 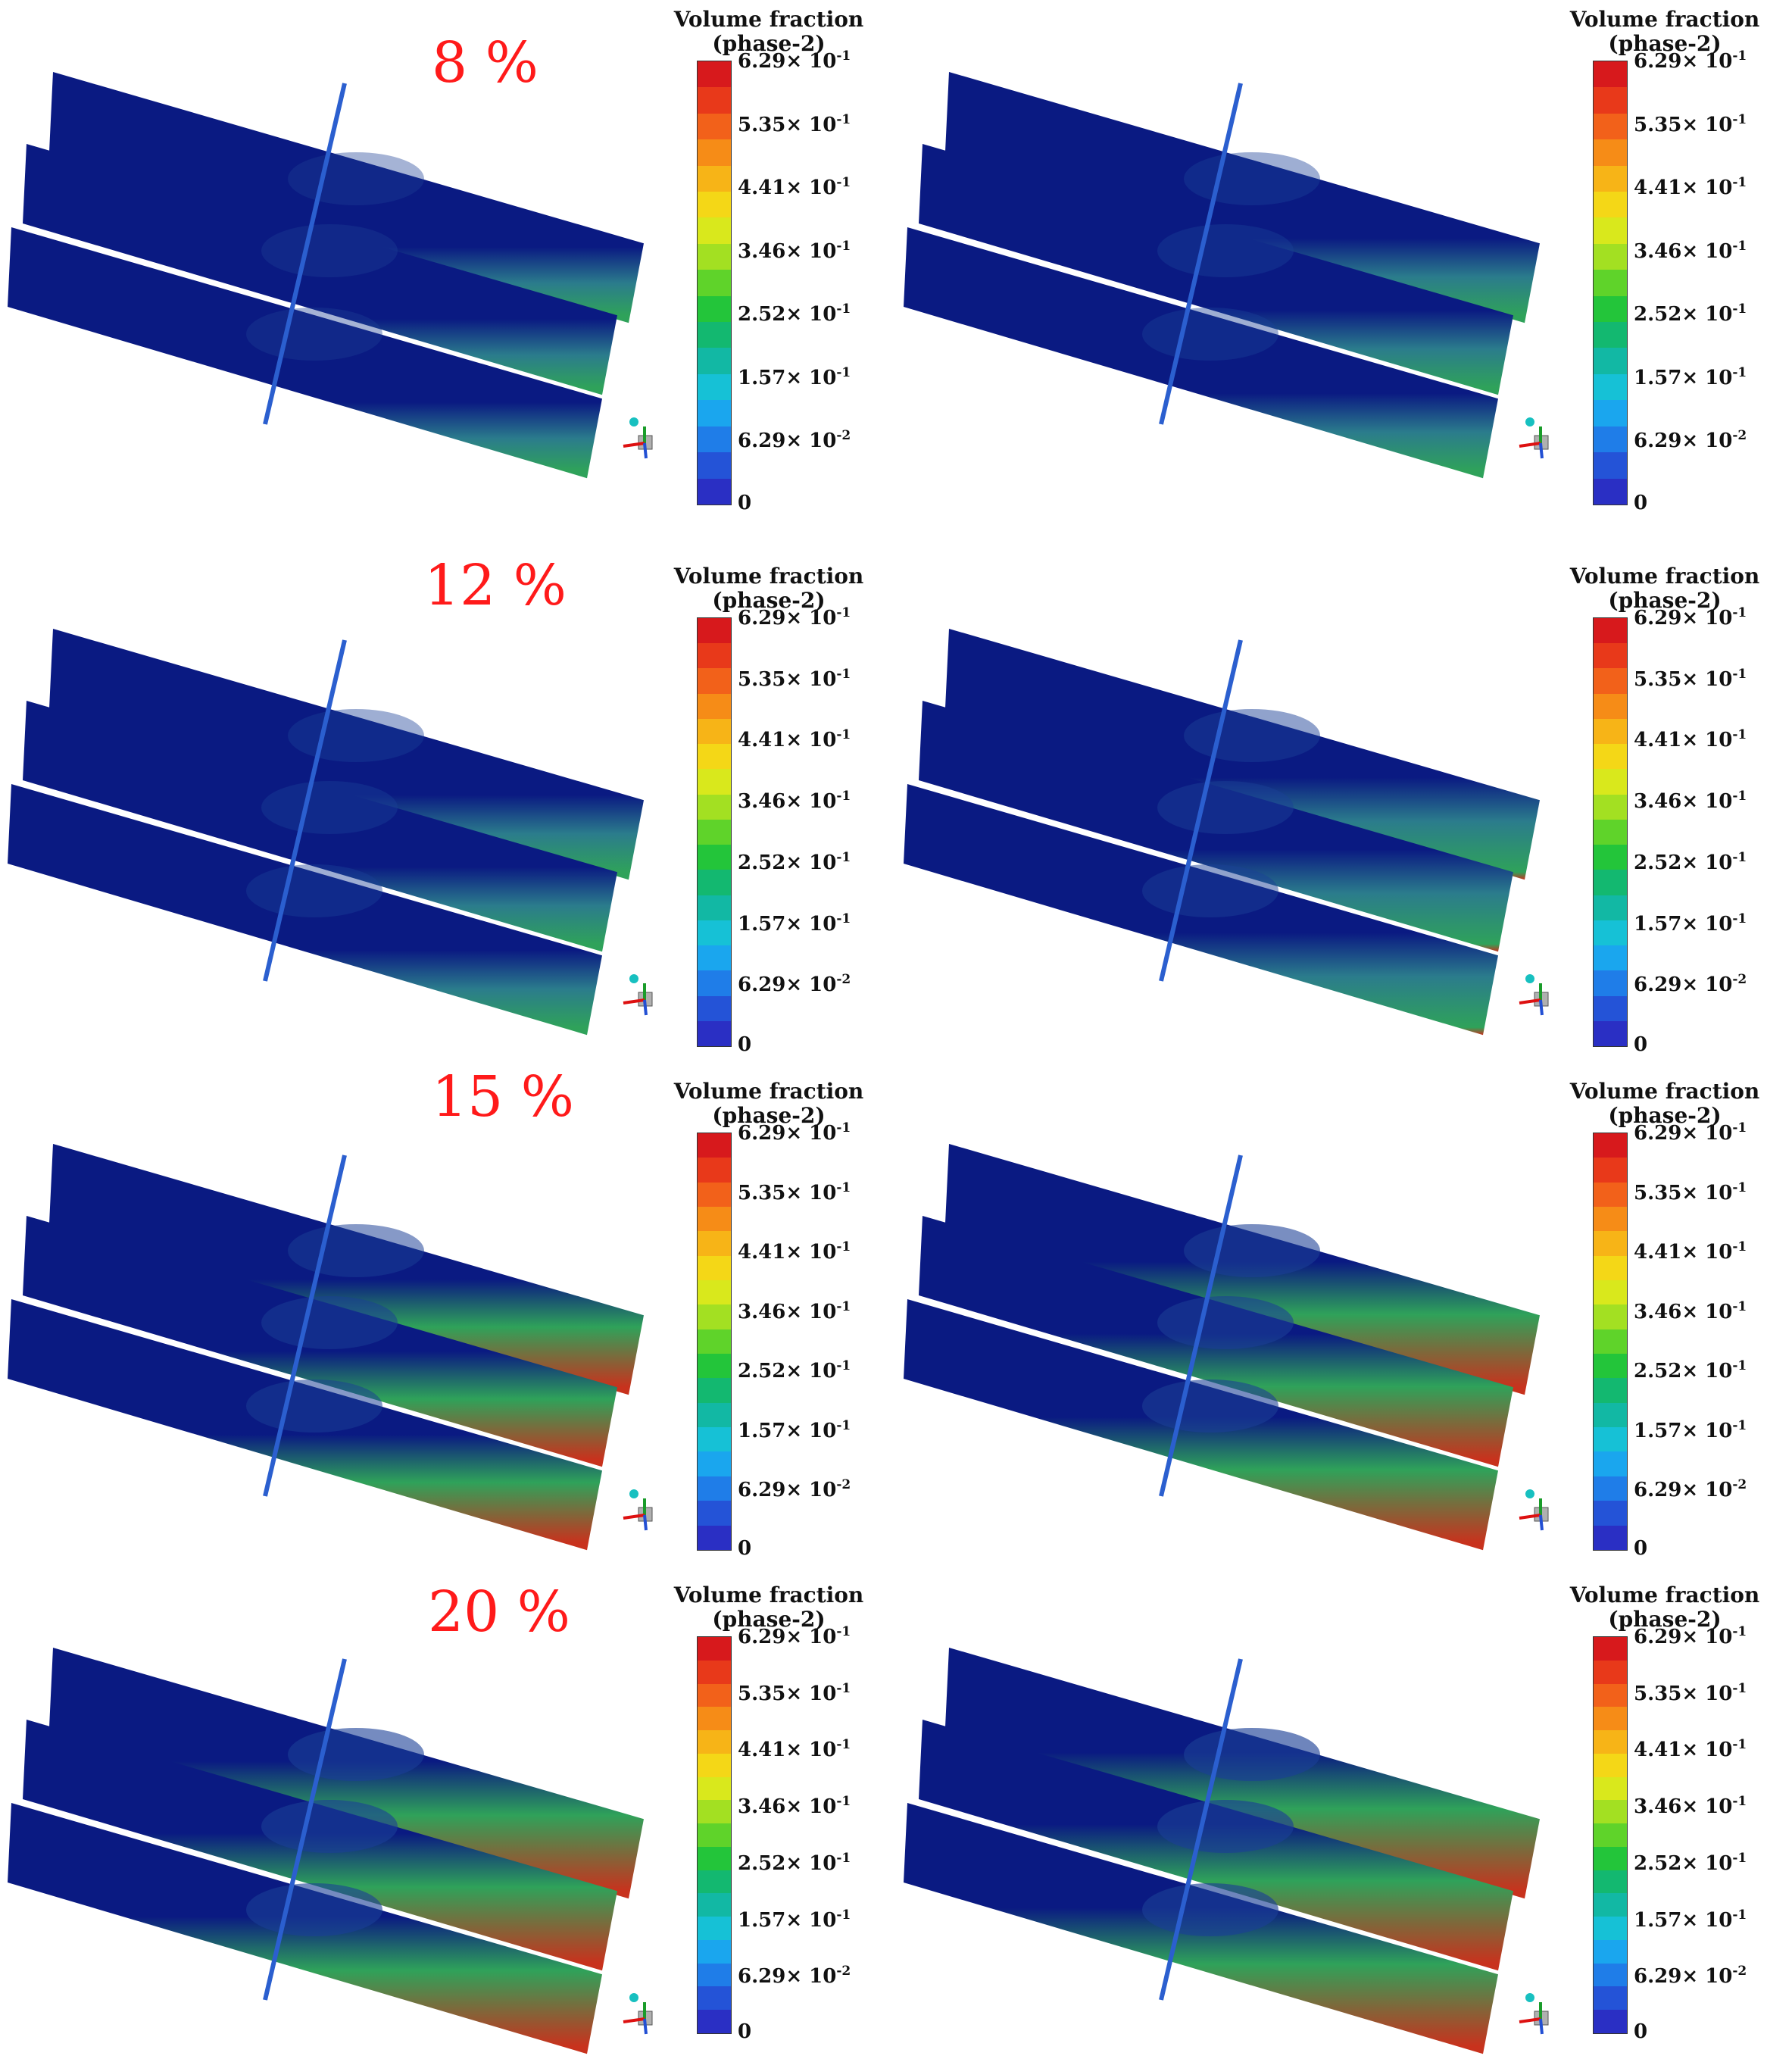 I want to click on colorbar-tick-label: 4.41× 10⁻¹, so click(x=1690, y=1251).